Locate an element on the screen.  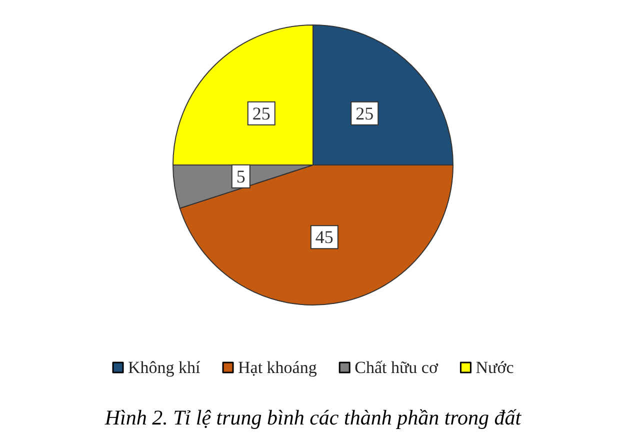
legend-label: Chất hữu cơ is located at coordinates (396, 367).